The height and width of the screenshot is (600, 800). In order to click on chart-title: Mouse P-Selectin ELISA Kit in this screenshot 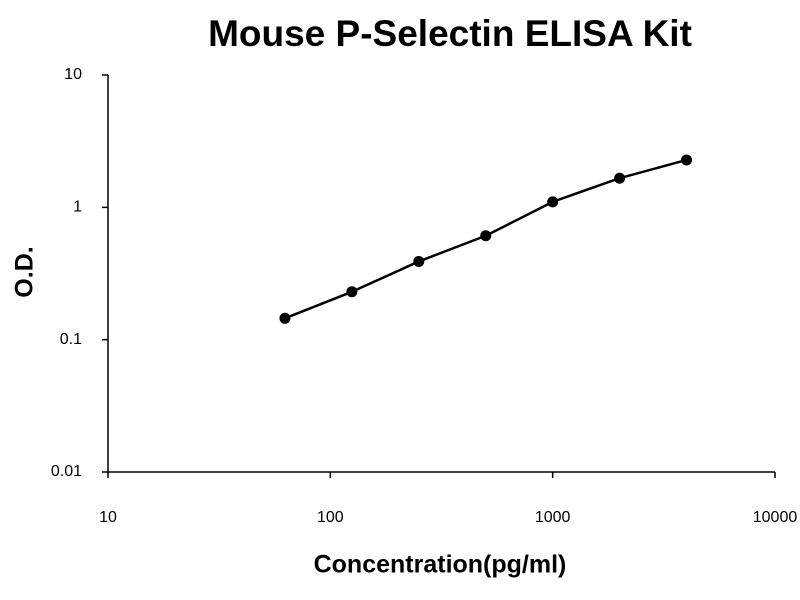, I will do `click(450, 33)`.